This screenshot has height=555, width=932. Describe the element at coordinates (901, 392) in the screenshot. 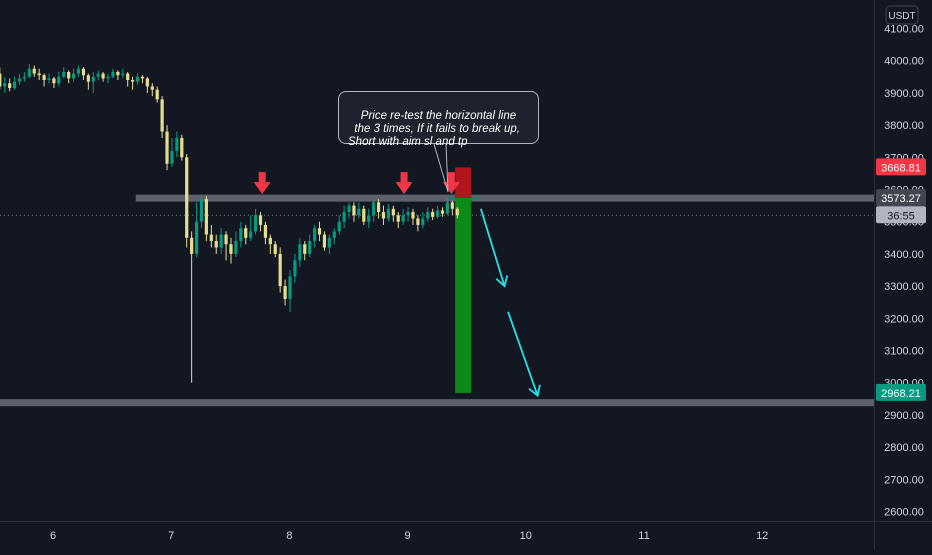

I see `price-badge: 2968.21` at that location.